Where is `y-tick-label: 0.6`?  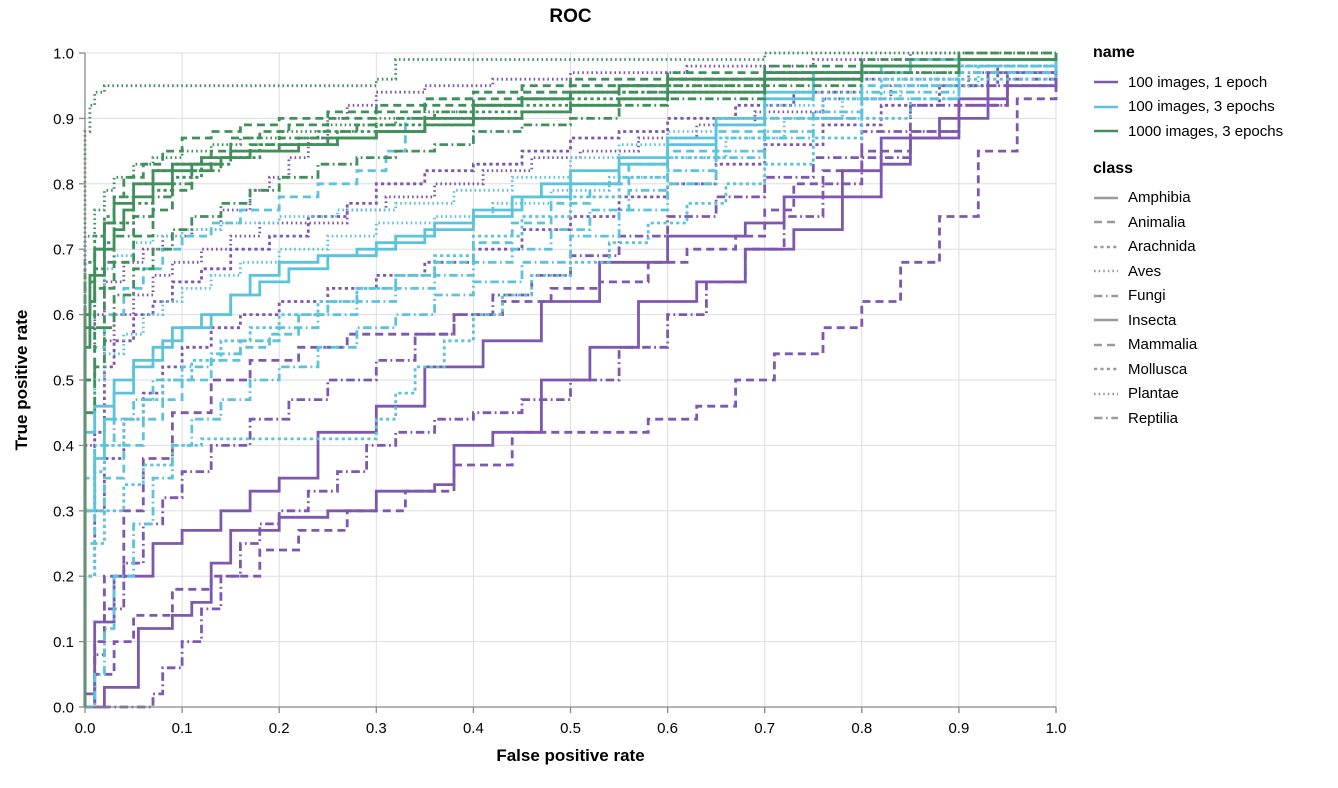
y-tick-label: 0.6 is located at coordinates (63, 315).